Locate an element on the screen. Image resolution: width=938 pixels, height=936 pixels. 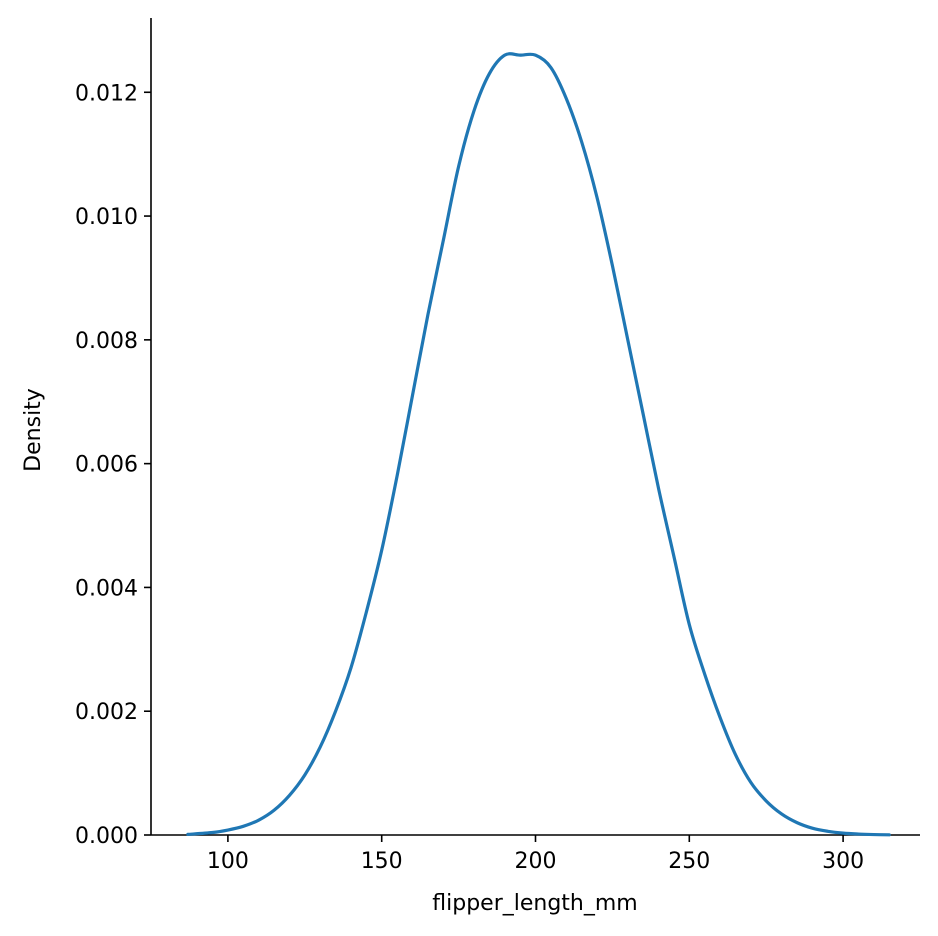
x-tick-label: 300 is located at coordinates (843, 861).